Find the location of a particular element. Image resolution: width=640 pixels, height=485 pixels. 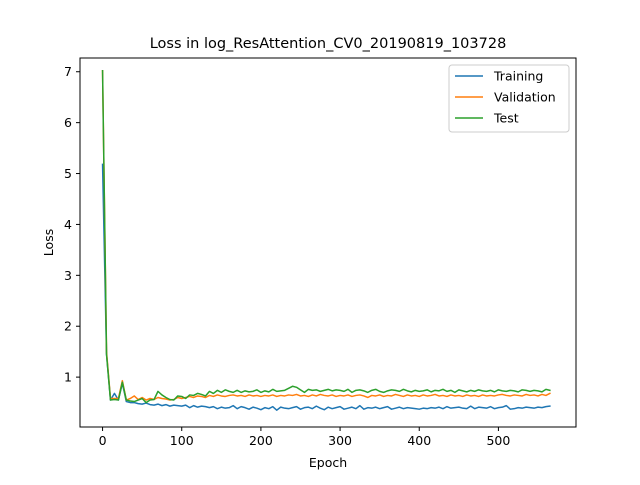

y-tick-label: 7 is located at coordinates (68, 71).